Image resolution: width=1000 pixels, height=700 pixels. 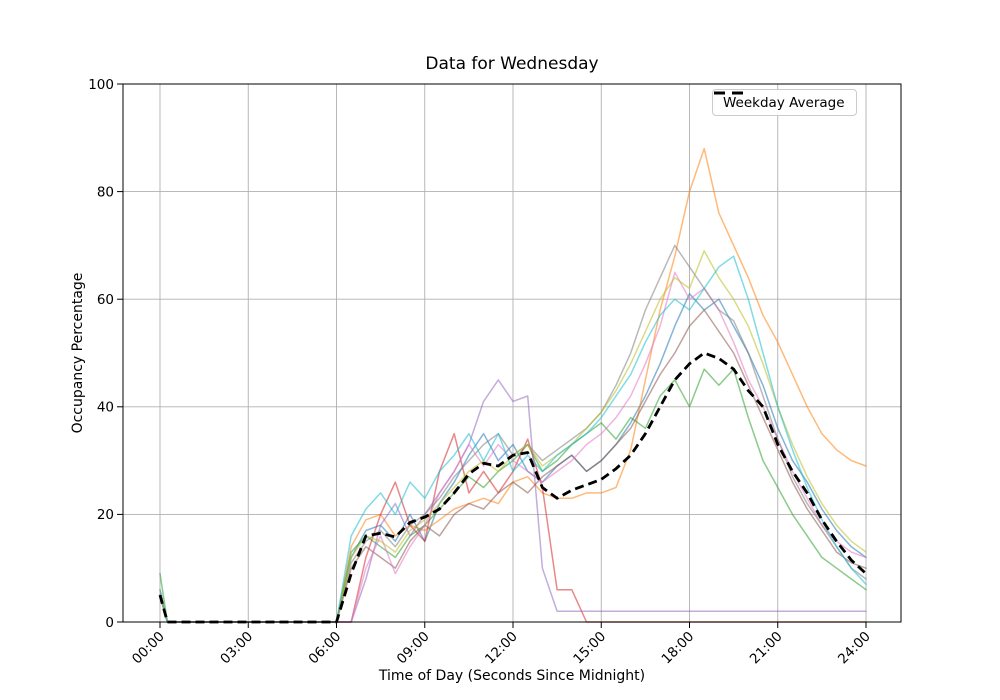 I want to click on x-tick-label: 24:00, so click(x=854, y=648).